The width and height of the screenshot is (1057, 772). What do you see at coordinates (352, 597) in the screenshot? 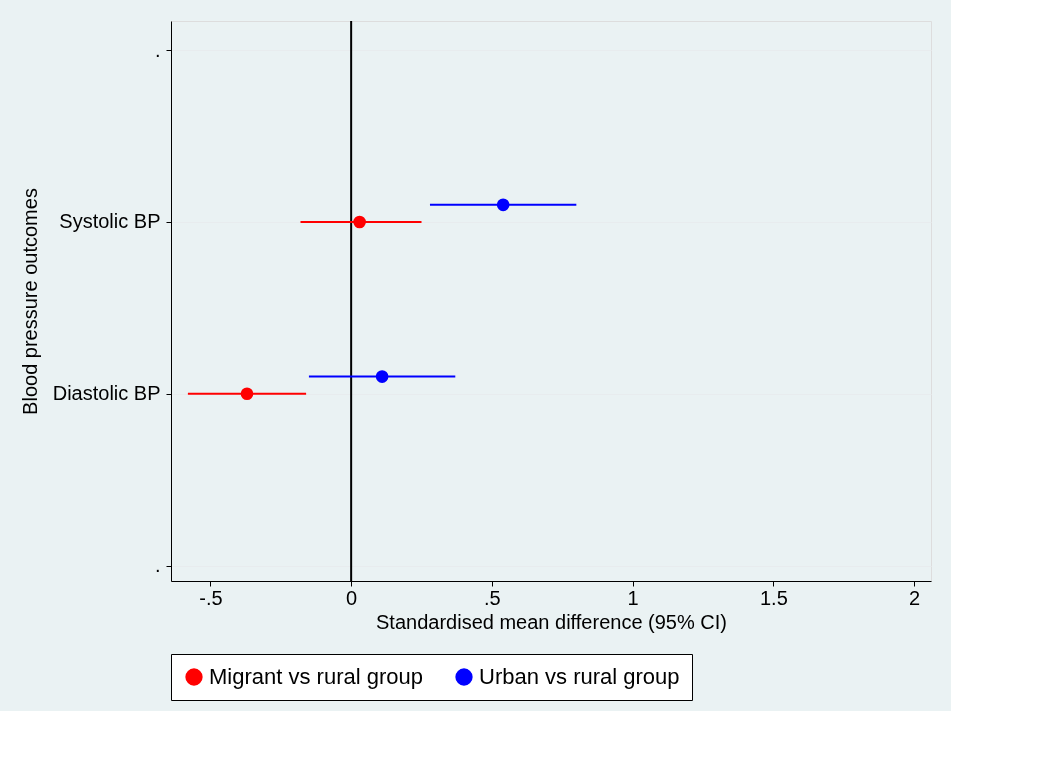
I see `x-tick-label: 0` at bounding box center [352, 597].